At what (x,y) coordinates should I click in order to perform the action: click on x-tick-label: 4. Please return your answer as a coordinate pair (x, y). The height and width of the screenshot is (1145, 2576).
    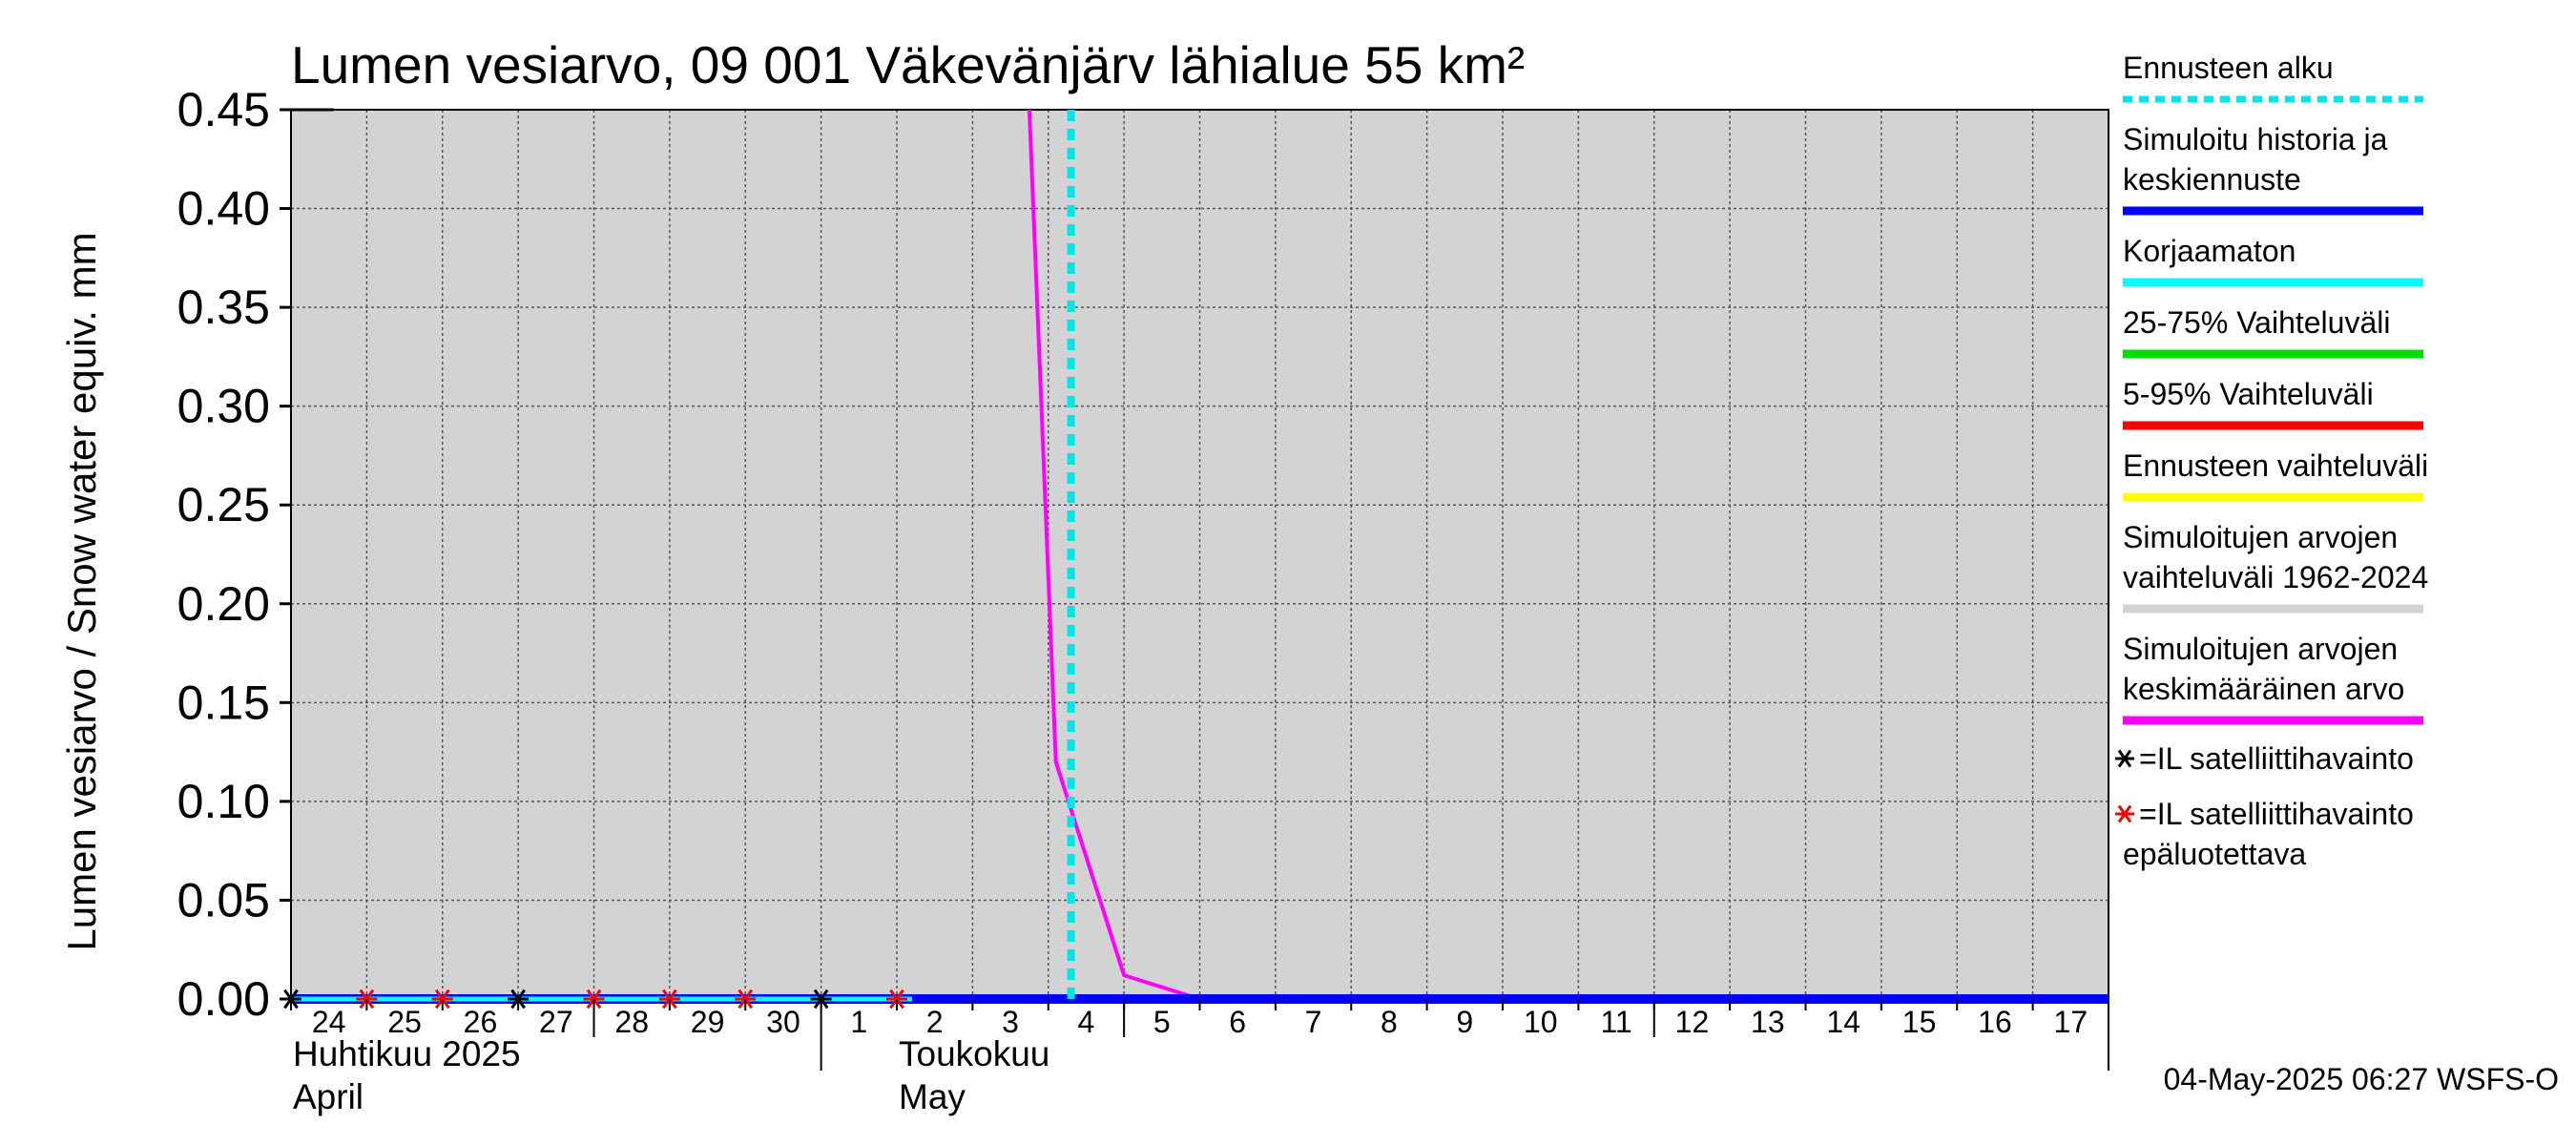
    Looking at the image, I should click on (1086, 1022).